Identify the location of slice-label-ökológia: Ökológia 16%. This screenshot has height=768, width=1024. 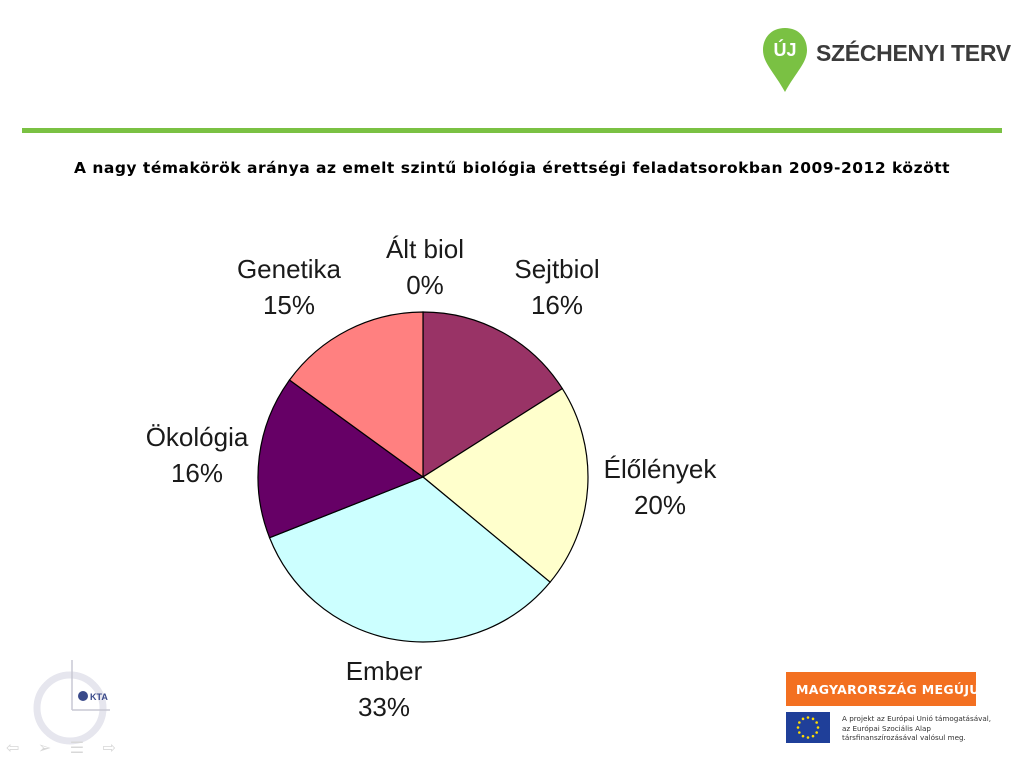
(197, 455).